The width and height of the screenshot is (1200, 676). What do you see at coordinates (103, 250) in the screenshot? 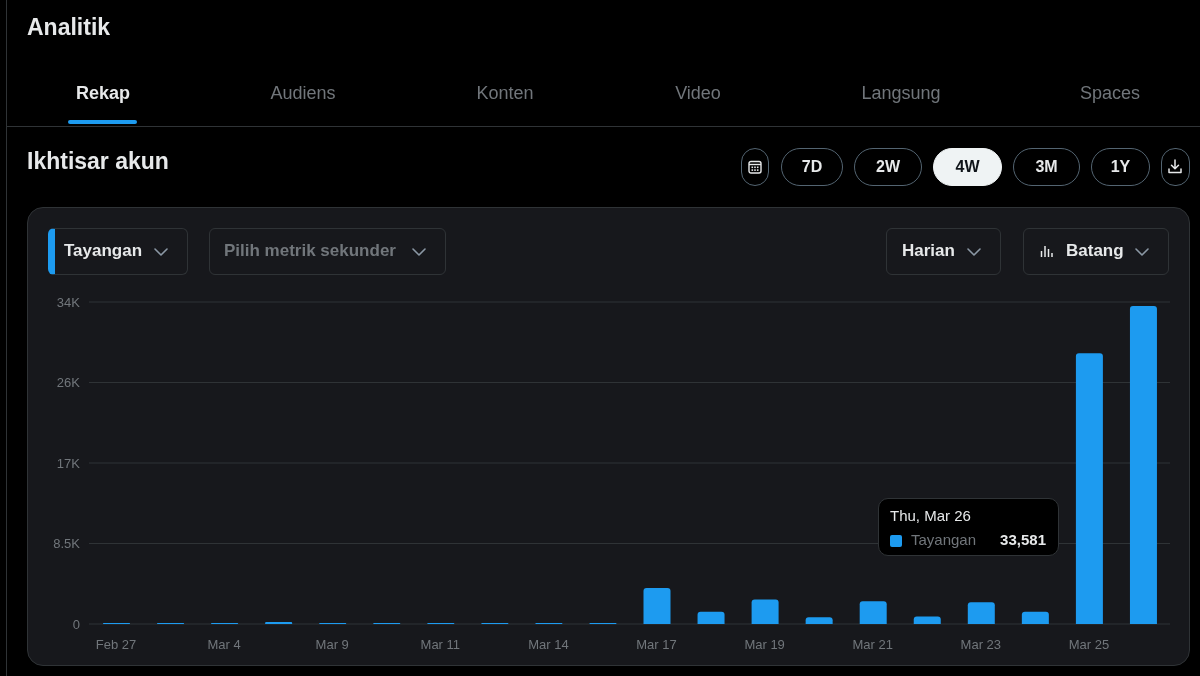
I see `text: Tayangan` at bounding box center [103, 250].